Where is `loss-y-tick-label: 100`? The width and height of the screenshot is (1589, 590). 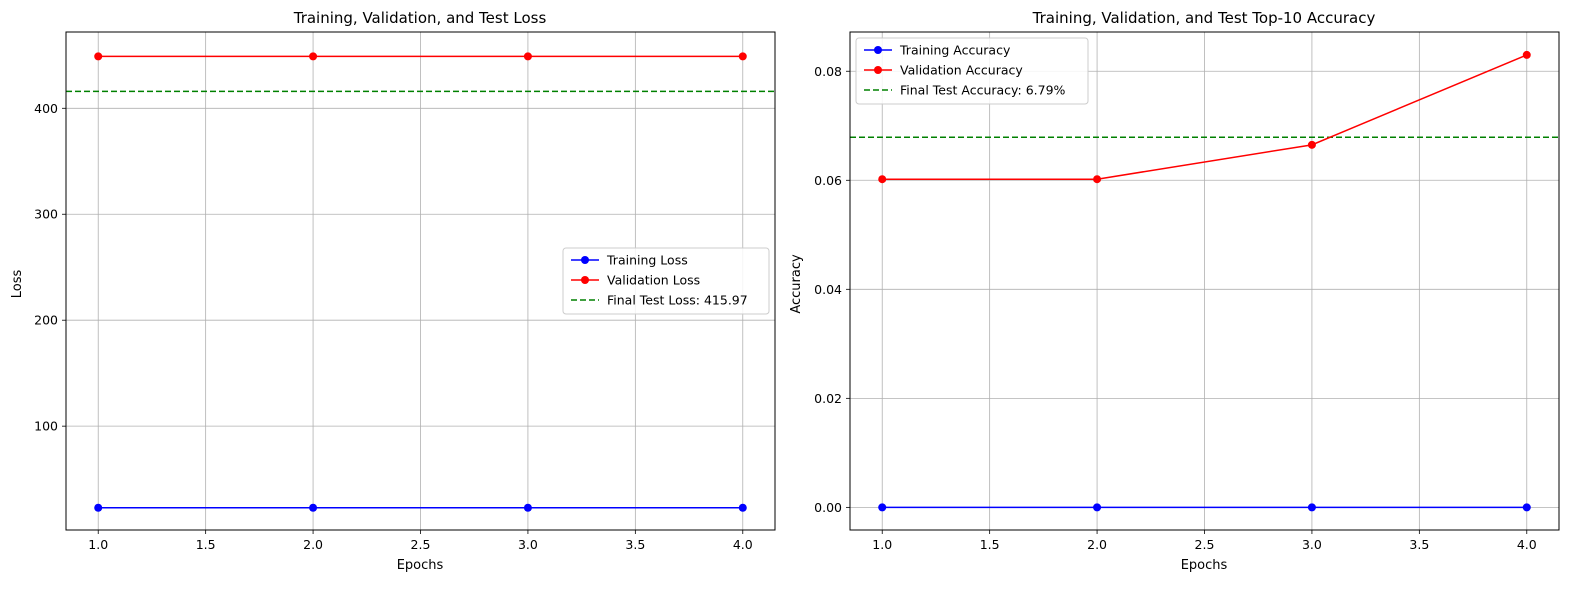 loss-y-tick-label: 100 is located at coordinates (46, 426).